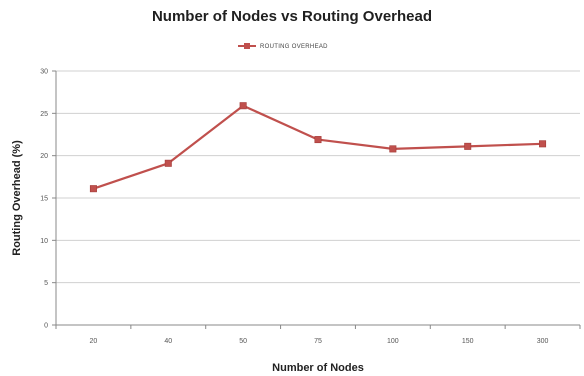  Describe the element at coordinates (44, 114) in the screenshot. I see `y-tick-label-25: 25` at that location.